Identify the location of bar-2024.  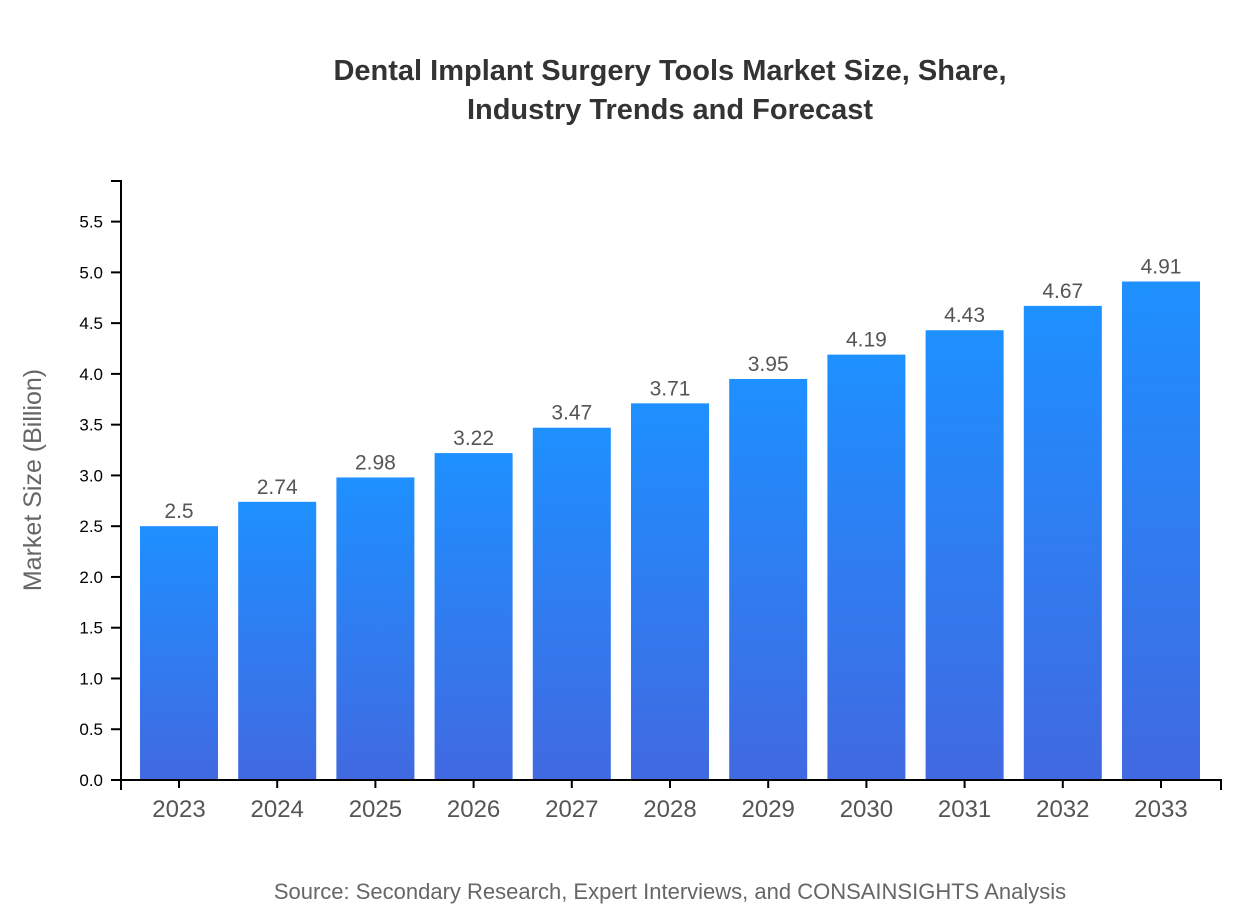
(277, 640).